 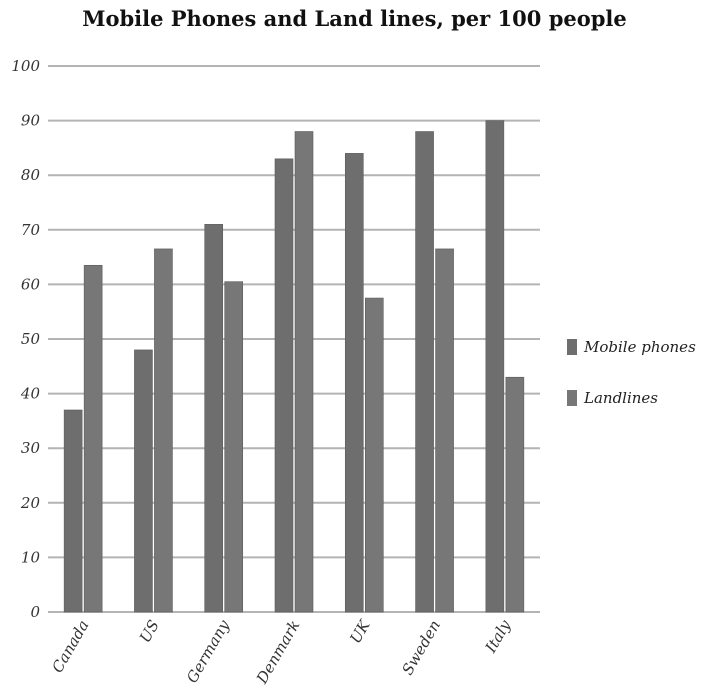 What do you see at coordinates (163, 430) in the screenshot?
I see `bar-landlines-us` at bounding box center [163, 430].